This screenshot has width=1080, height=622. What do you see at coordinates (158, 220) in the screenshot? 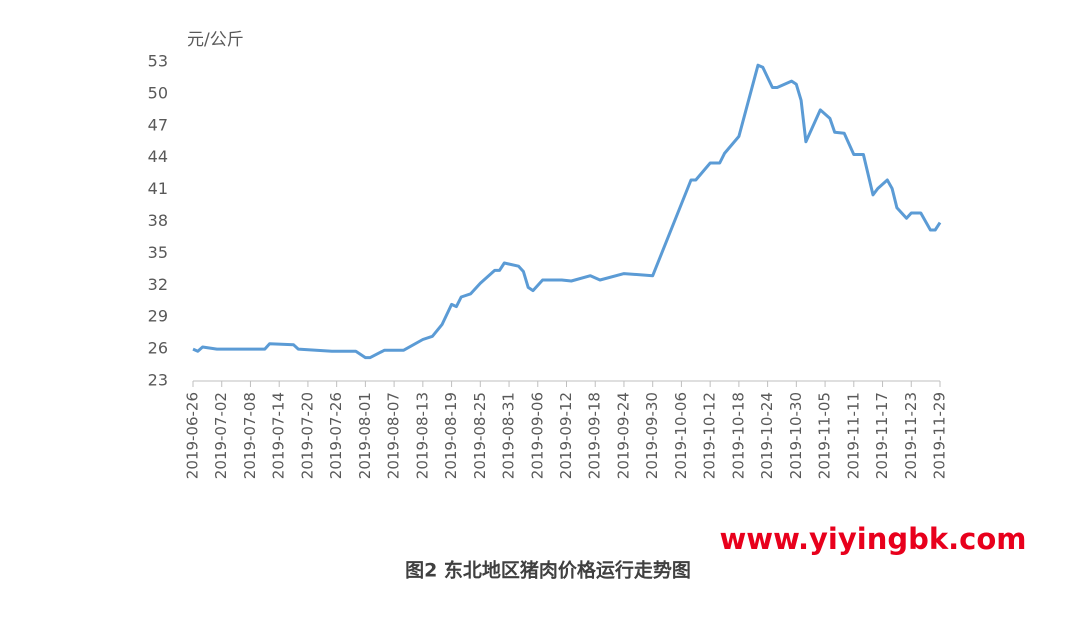
I see `y-tick-label: 38` at bounding box center [158, 220].